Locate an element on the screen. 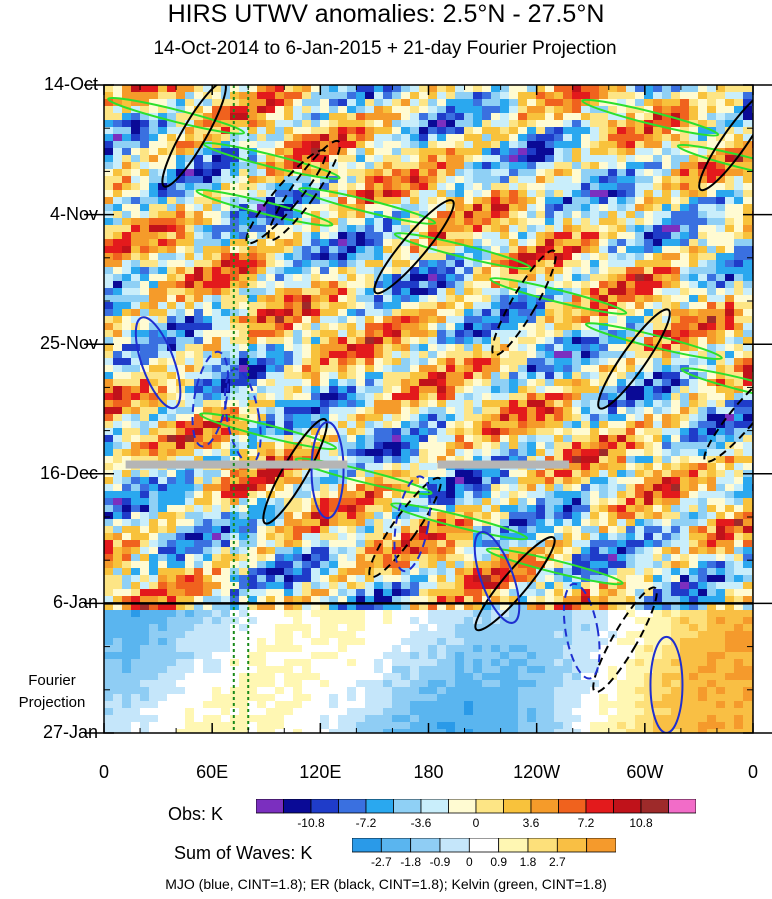  y-tick-label: 16-Dec is located at coordinates (68, 472).